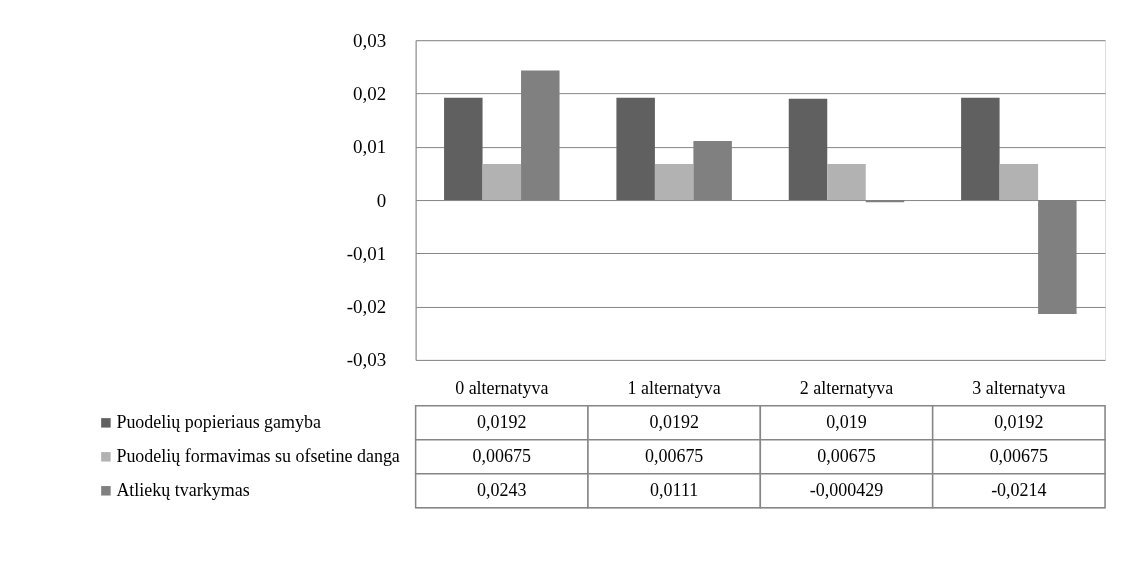 The image size is (1122, 580). What do you see at coordinates (369, 93) in the screenshot?
I see `y-tick-label: 0,02` at bounding box center [369, 93].